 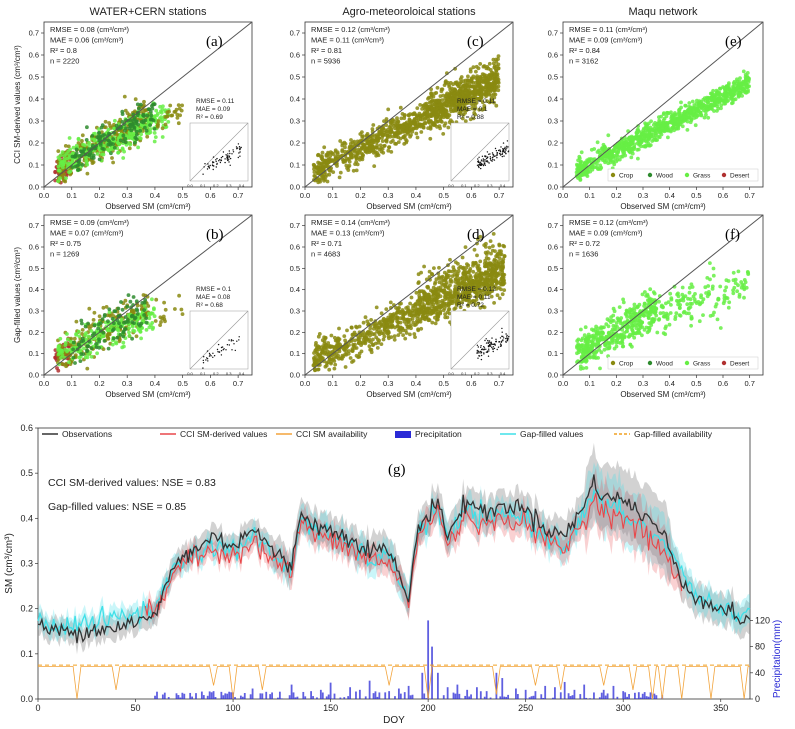 I want to click on inset-tick-label: 0.4, so click(x=242, y=185).